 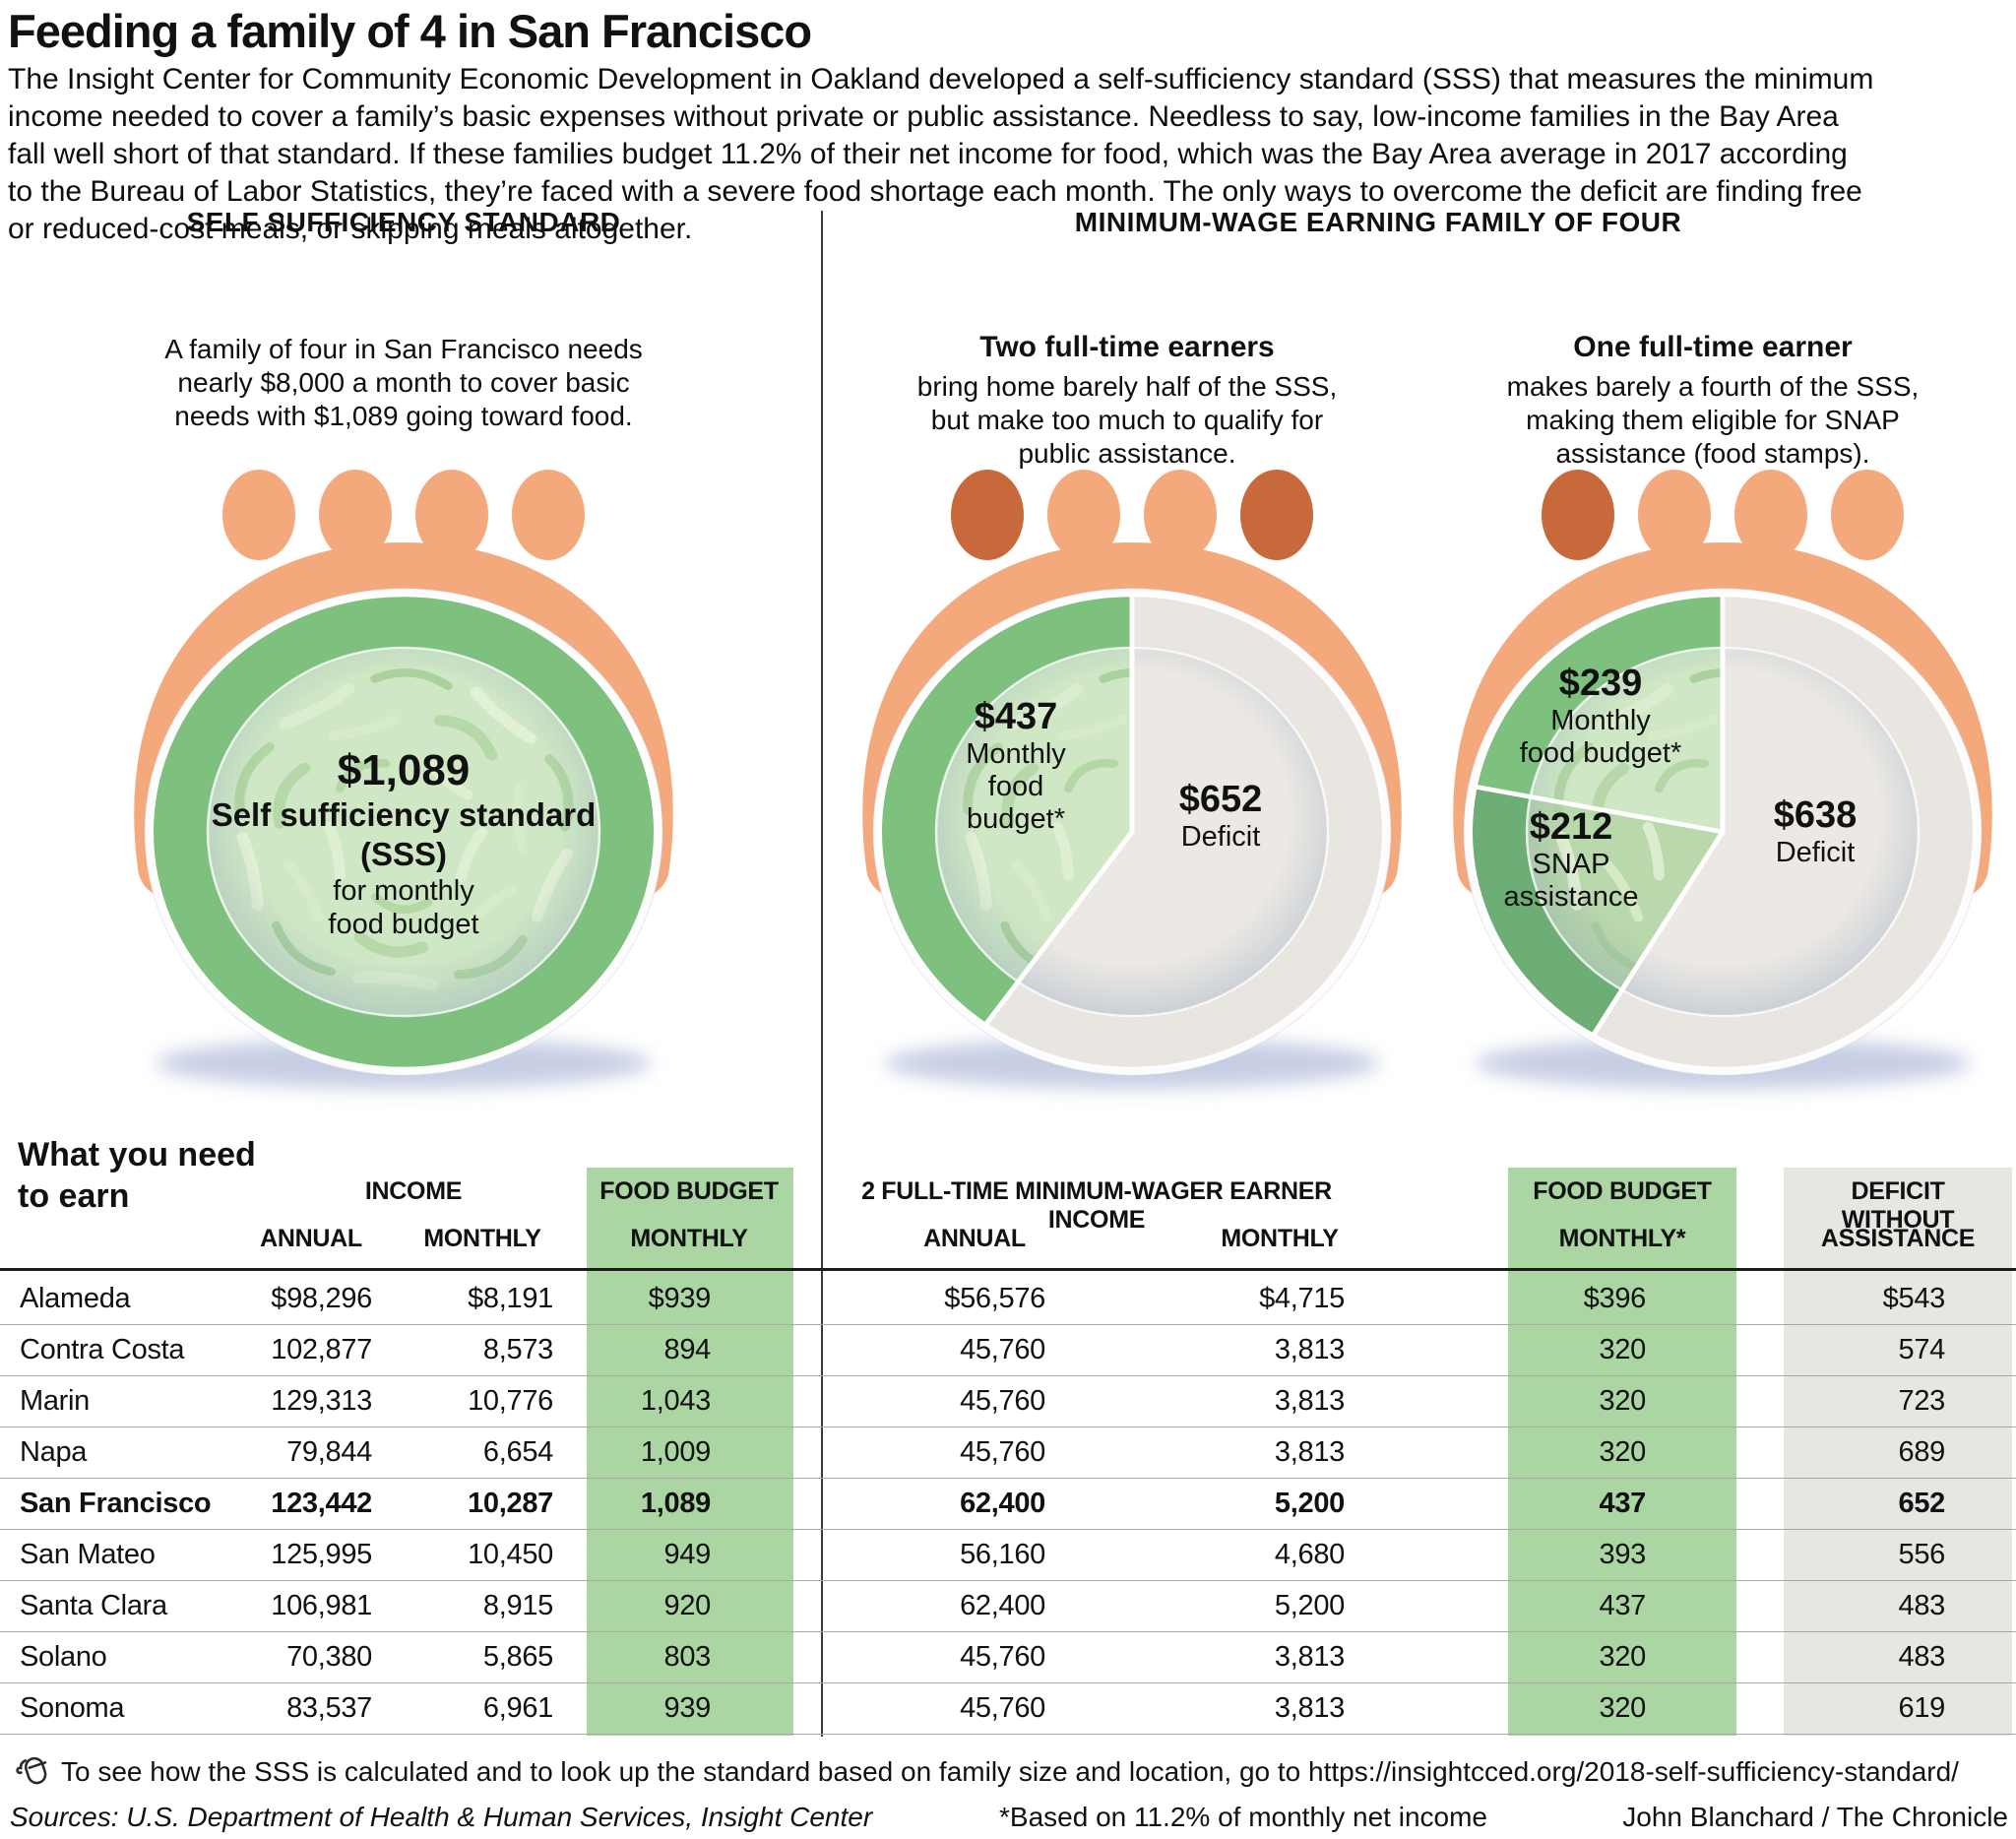 What do you see at coordinates (1280, 1238) in the screenshot?
I see `mw-monthly-header: MONTHLY` at bounding box center [1280, 1238].